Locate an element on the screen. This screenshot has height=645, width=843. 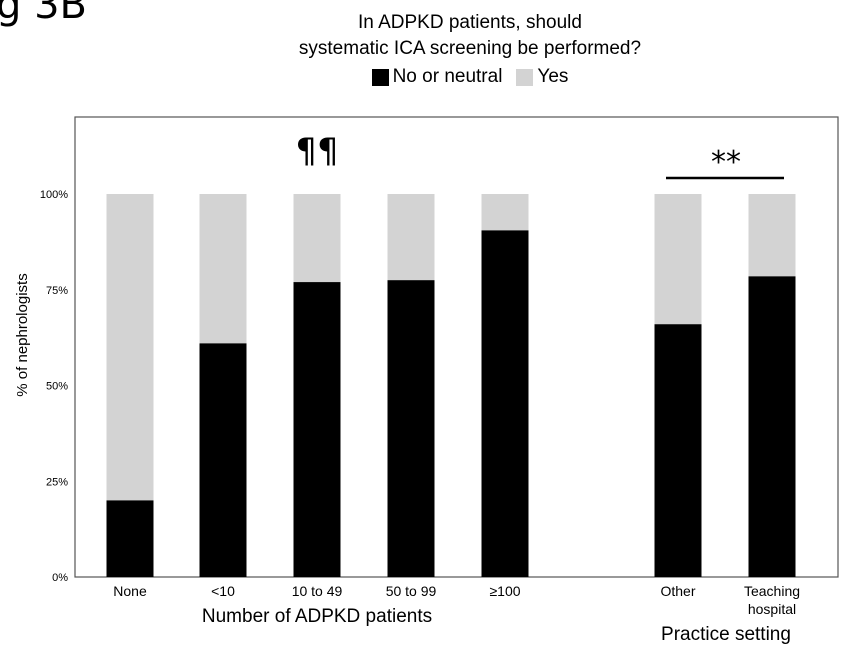
y-axis-label: % of nephrologists is located at coordinates (22, 334).